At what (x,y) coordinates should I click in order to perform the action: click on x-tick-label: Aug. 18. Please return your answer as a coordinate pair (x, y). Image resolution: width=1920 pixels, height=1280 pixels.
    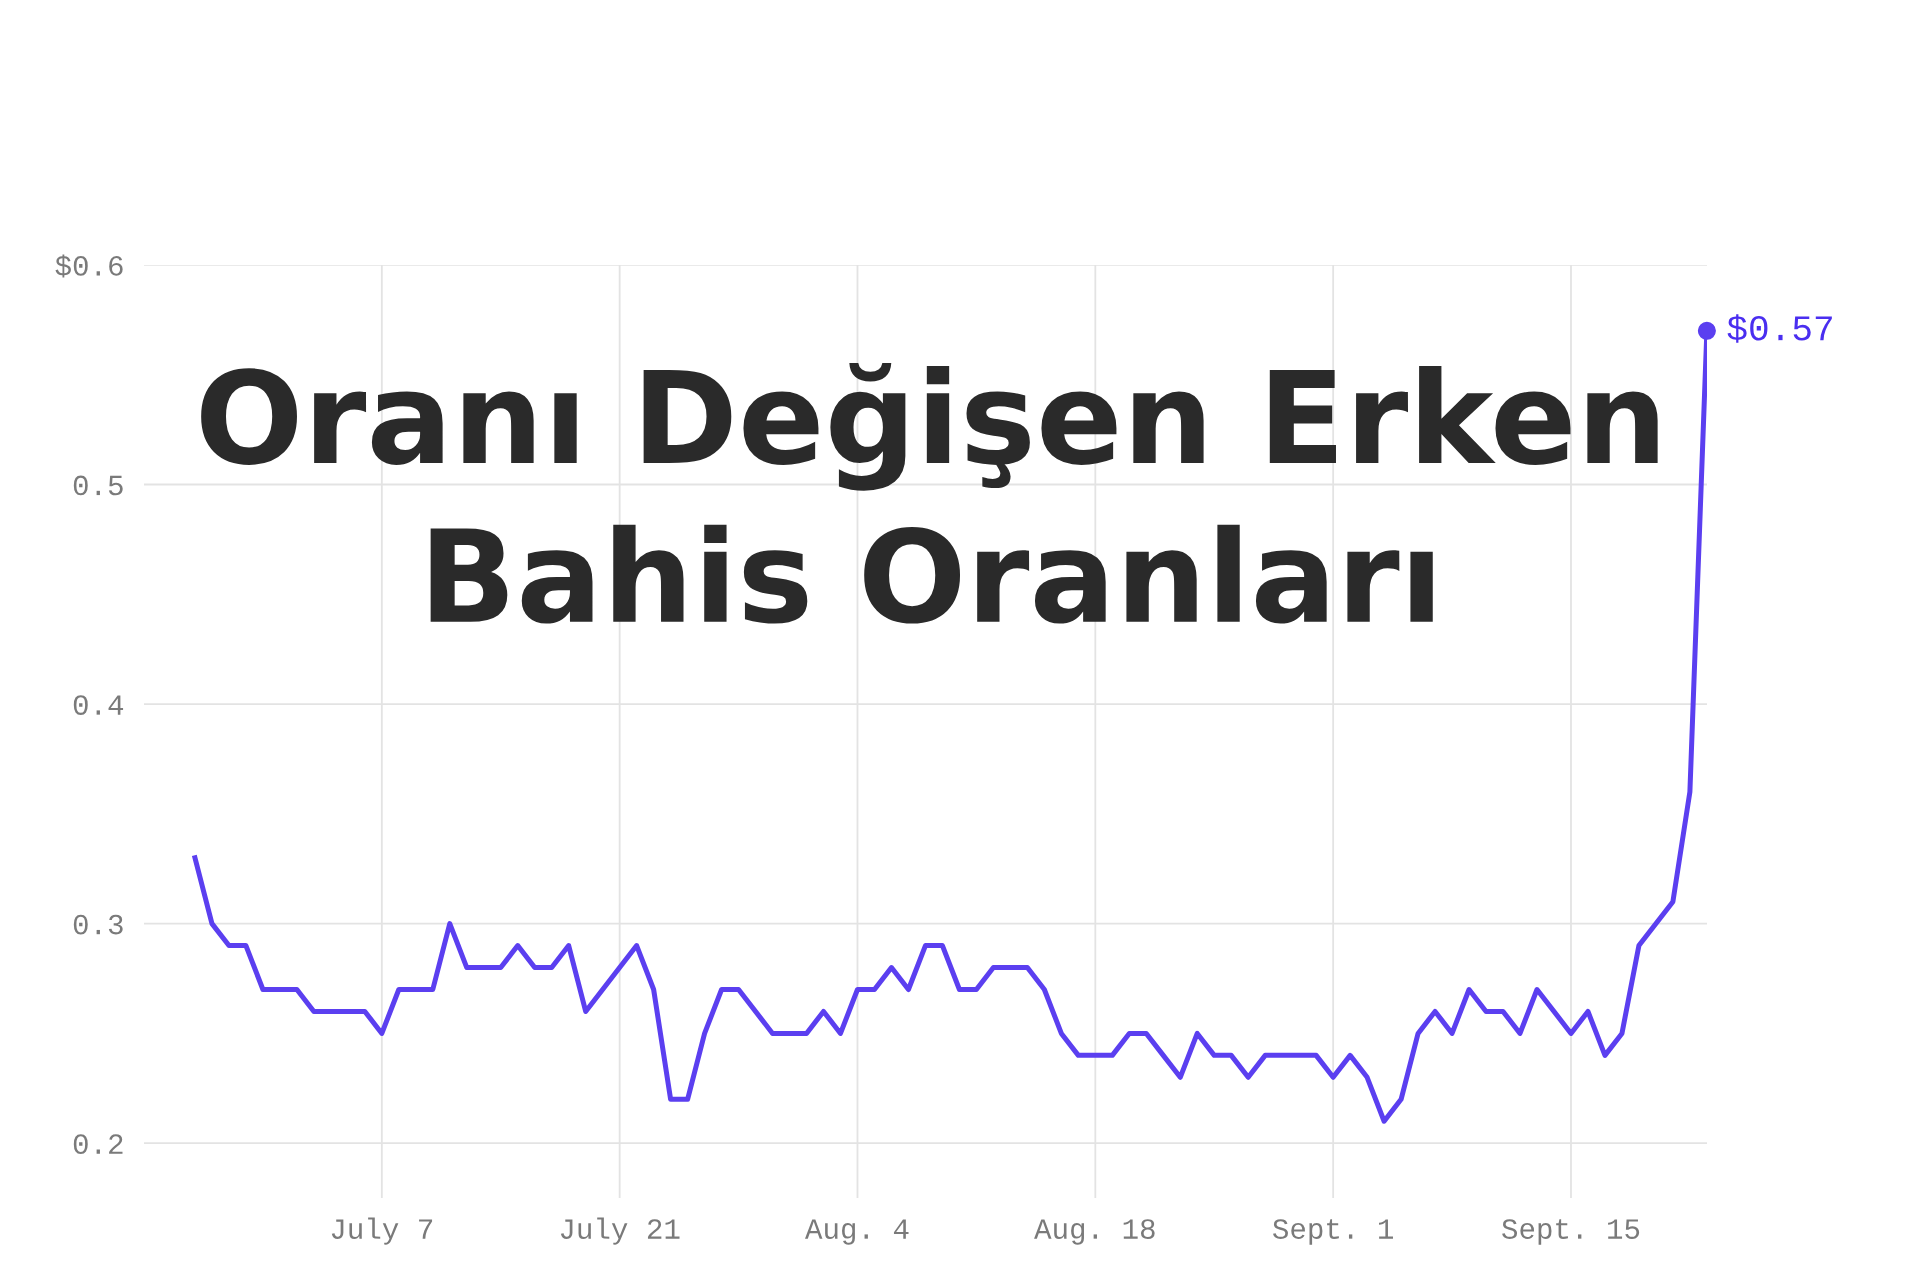
    Looking at the image, I should click on (1094, 1232).